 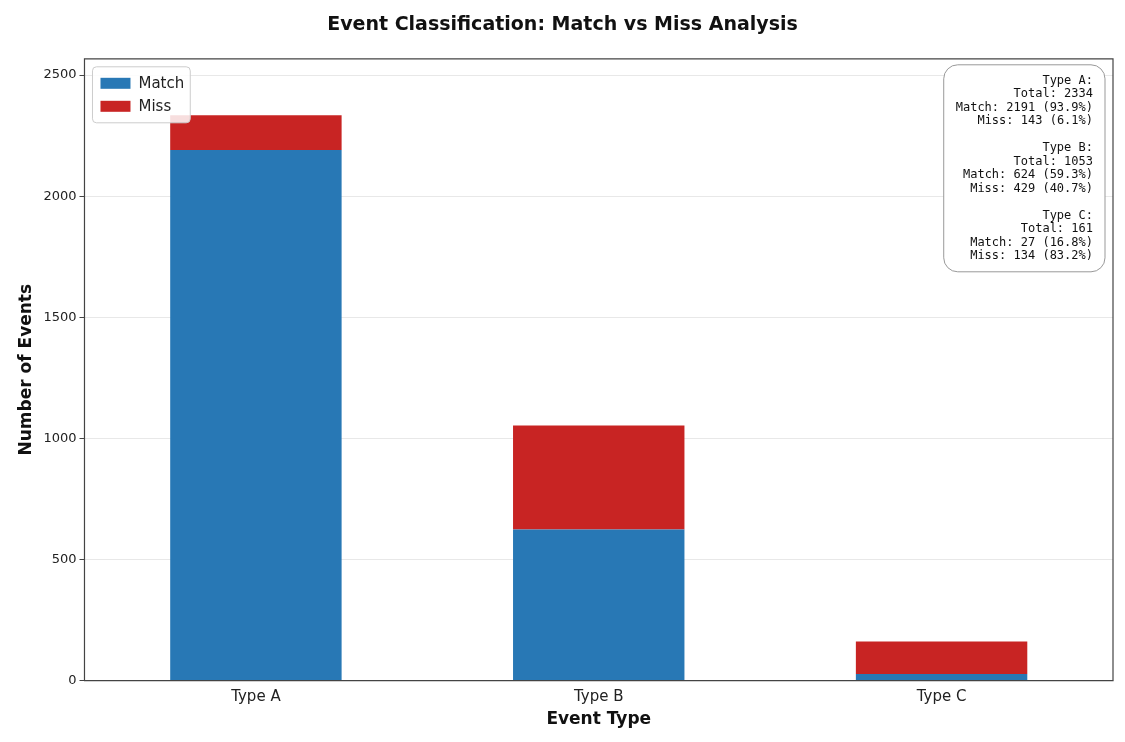 What do you see at coordinates (1024, 167) in the screenshot?
I see `text: Type A: Total: 2334 Match: 2191 (93.9%) Miss: 143 (6.1%) Type B: Total: 1053 Match: 624 (59.3%) Miss: 429 (40.7%) Type C: Total: 161 Match: 27 (16.8%) Miss: 134 (83.2%)` at bounding box center [1024, 167].